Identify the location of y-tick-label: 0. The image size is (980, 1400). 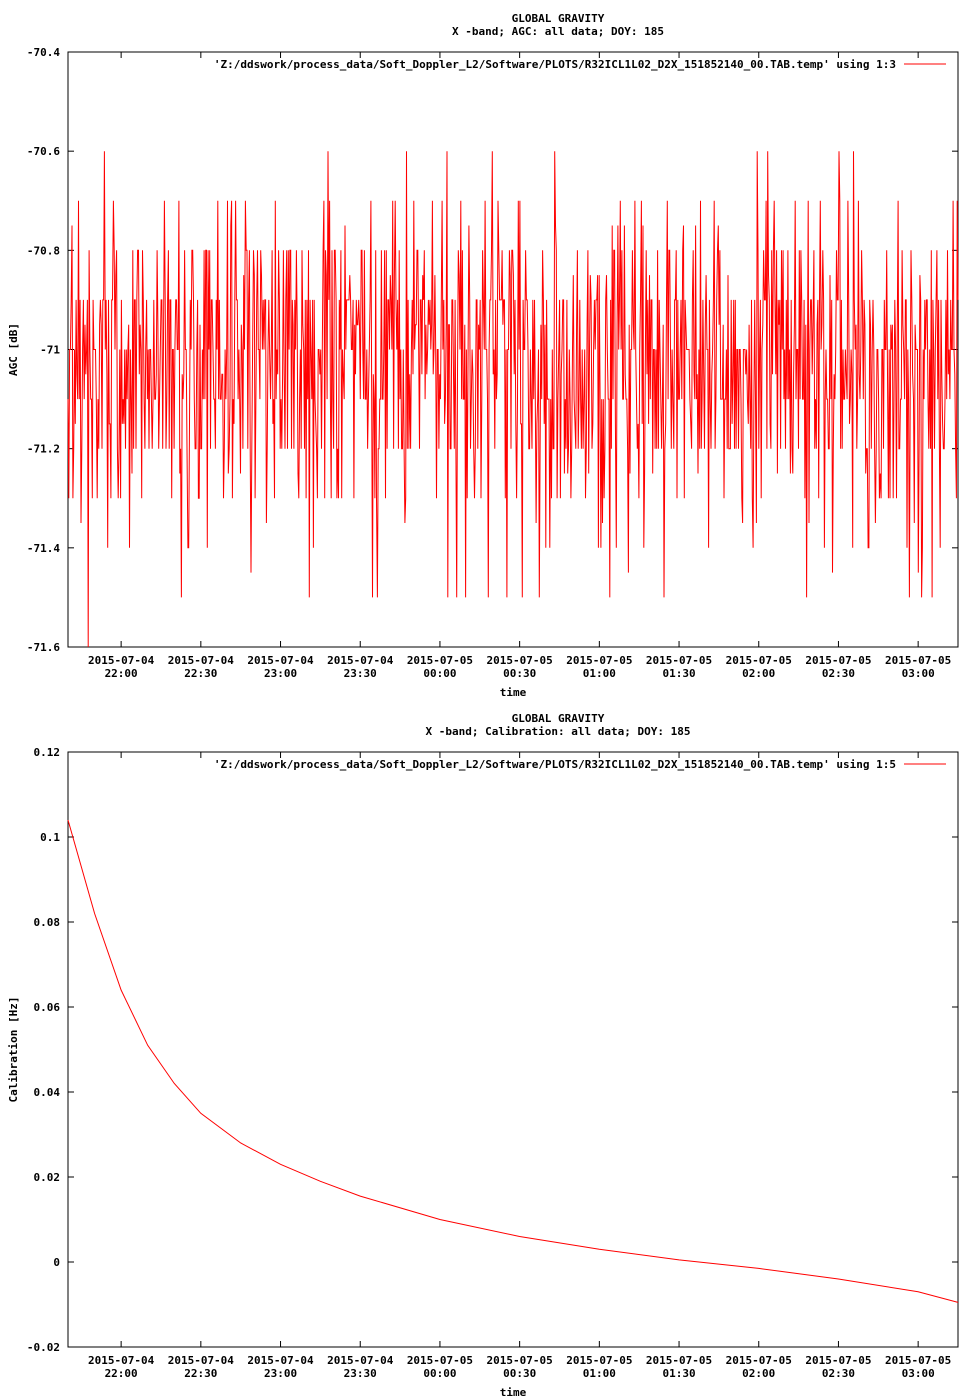
(56, 1262).